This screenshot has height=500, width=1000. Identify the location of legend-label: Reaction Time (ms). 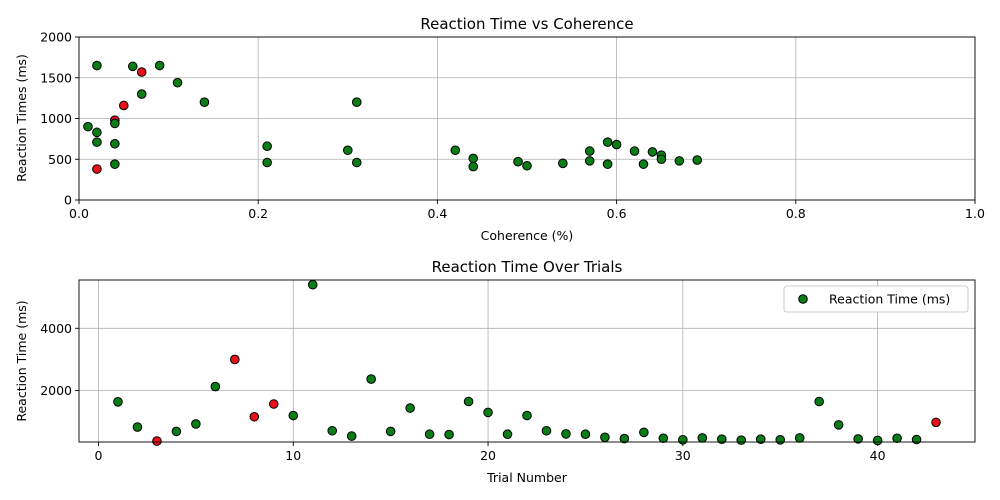
(889, 299).